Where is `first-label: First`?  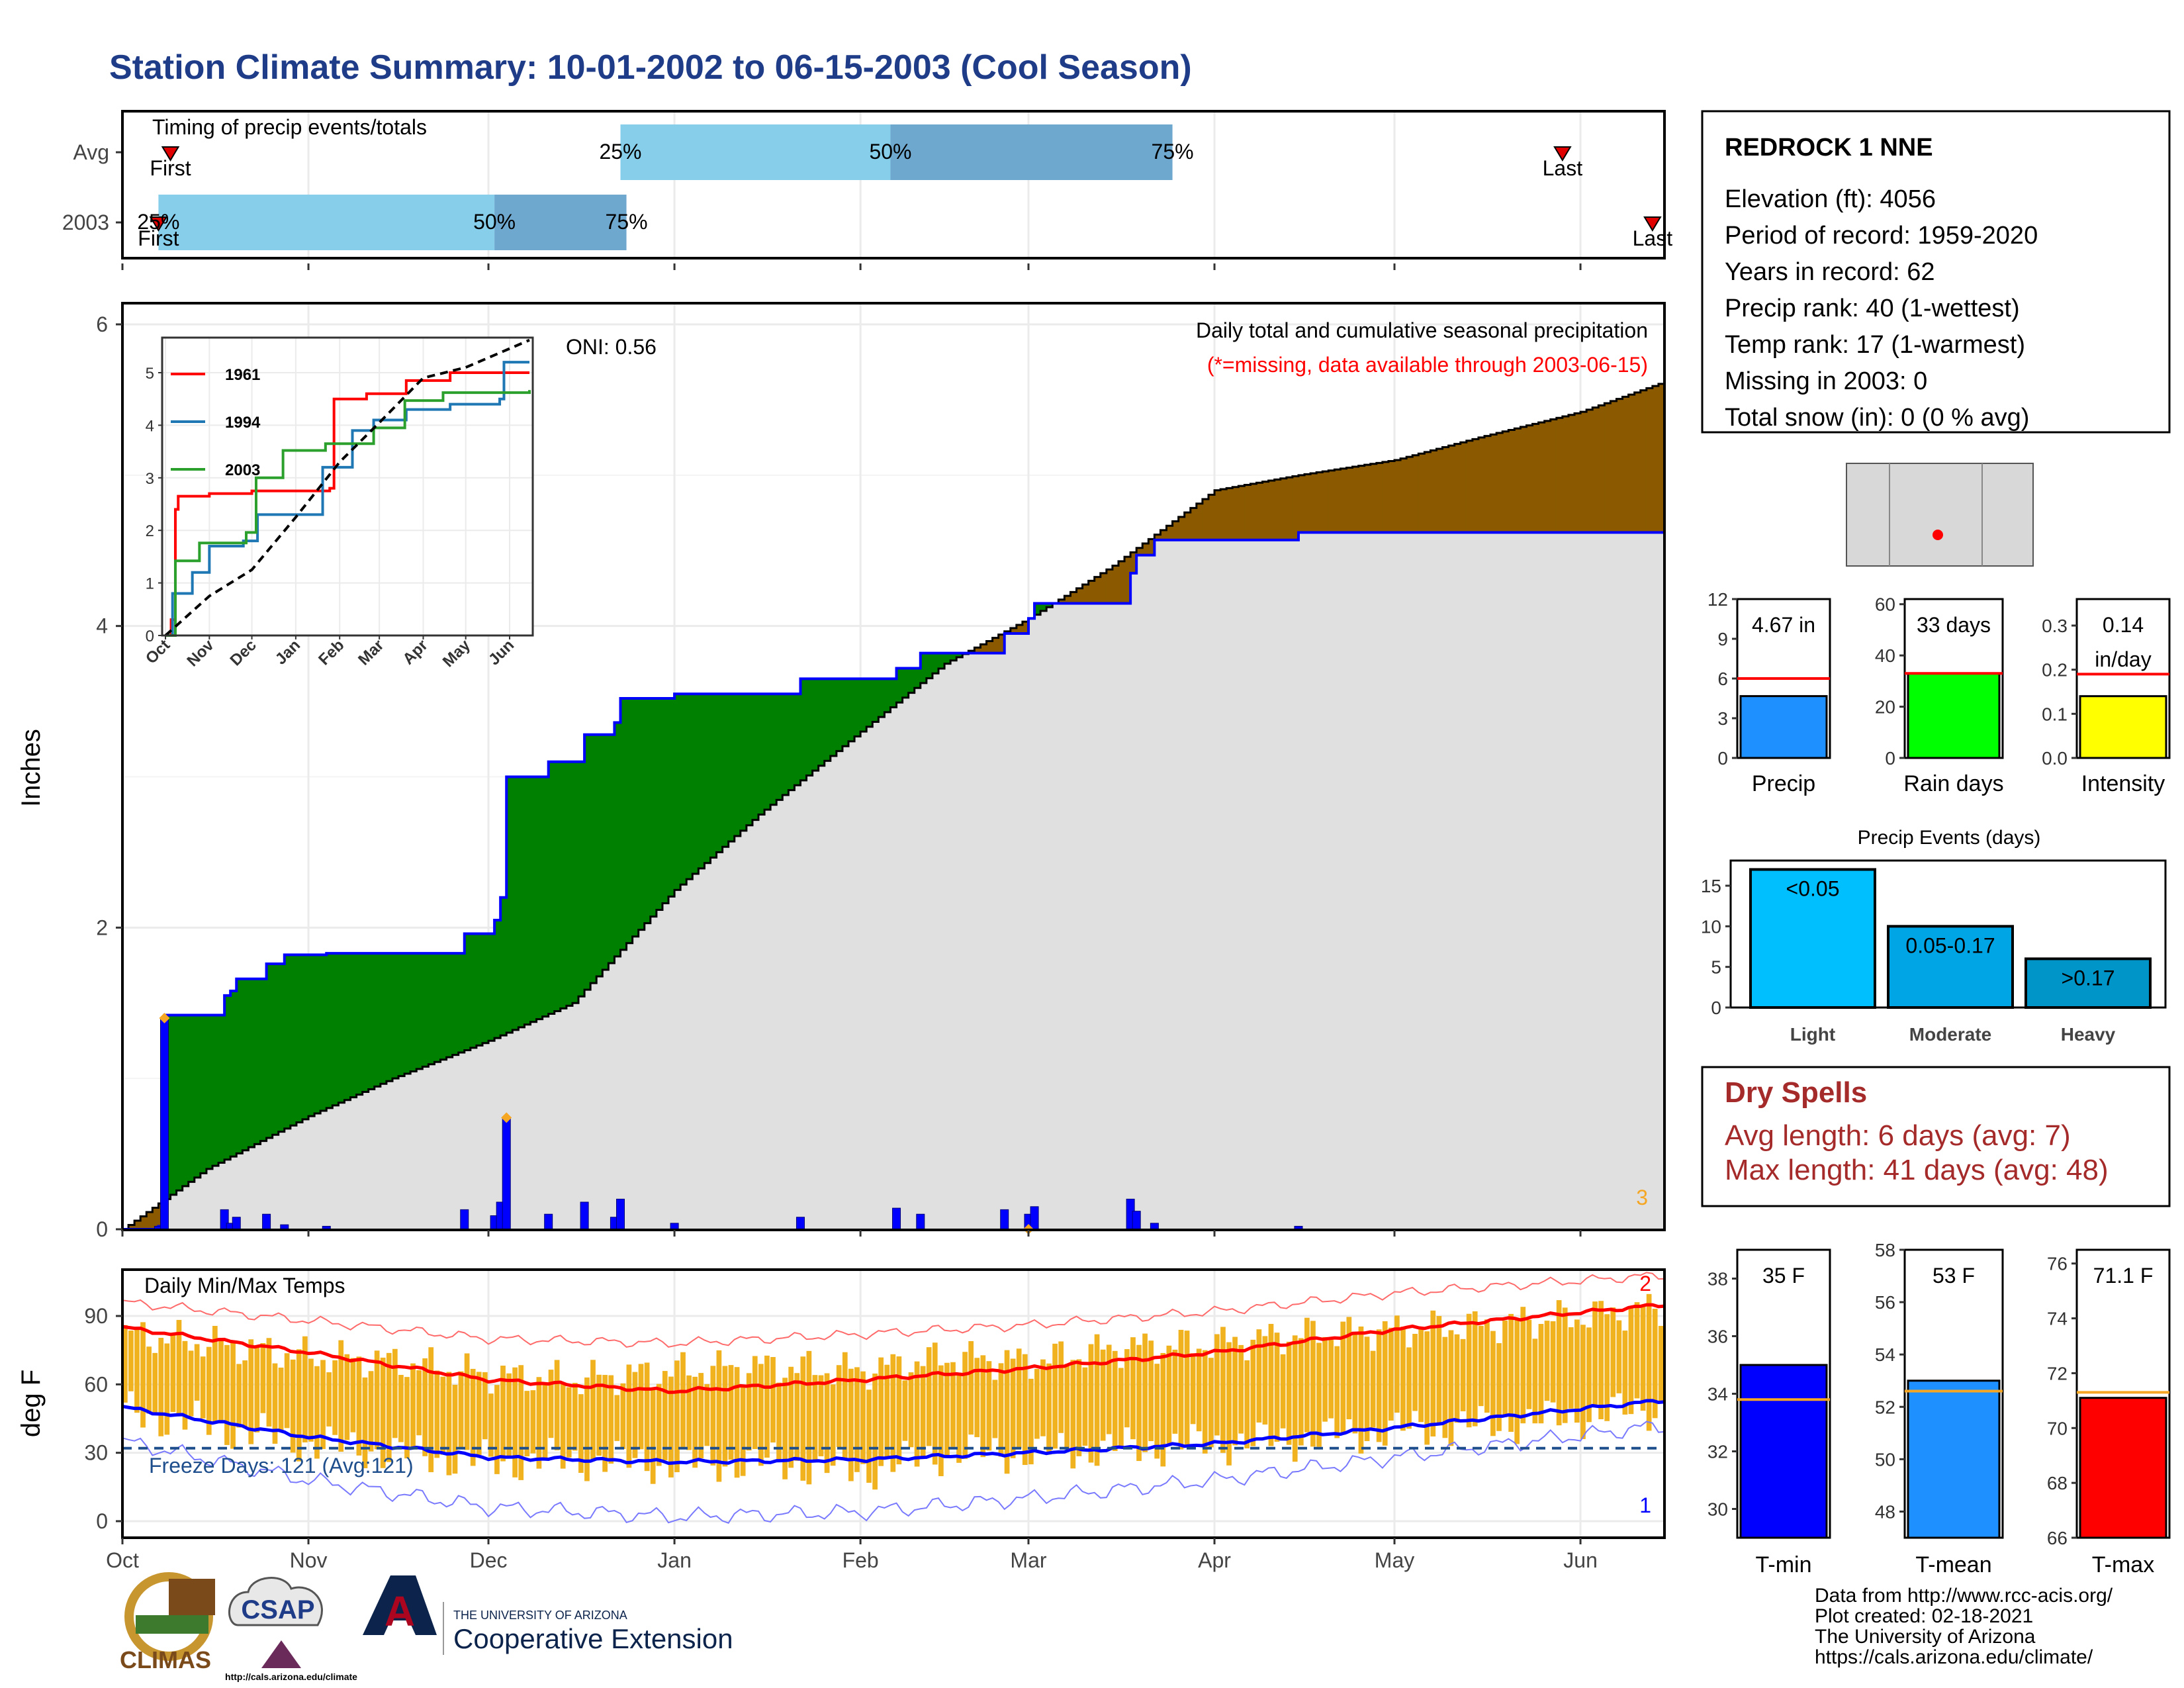
first-label: First is located at coordinates (159, 238).